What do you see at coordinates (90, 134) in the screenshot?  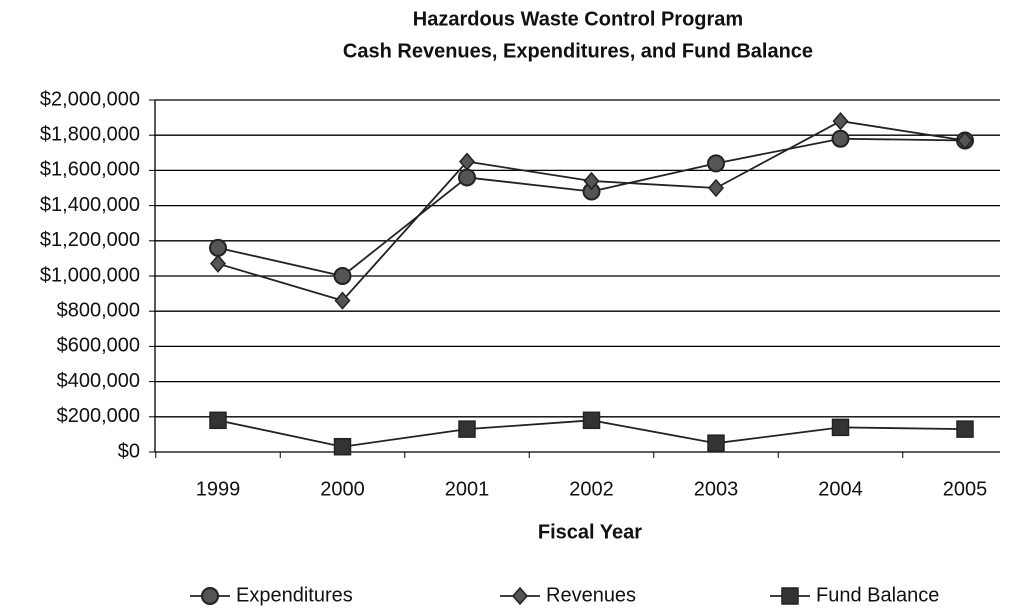 I see `y-tick-label: $1,800,000` at bounding box center [90, 134].